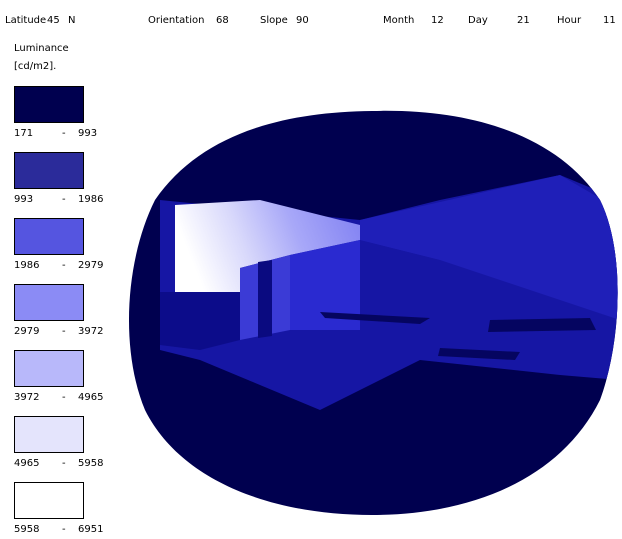  Describe the element at coordinates (35, 66) in the screenshot. I see `legend-unit: [cd/m2].` at that location.